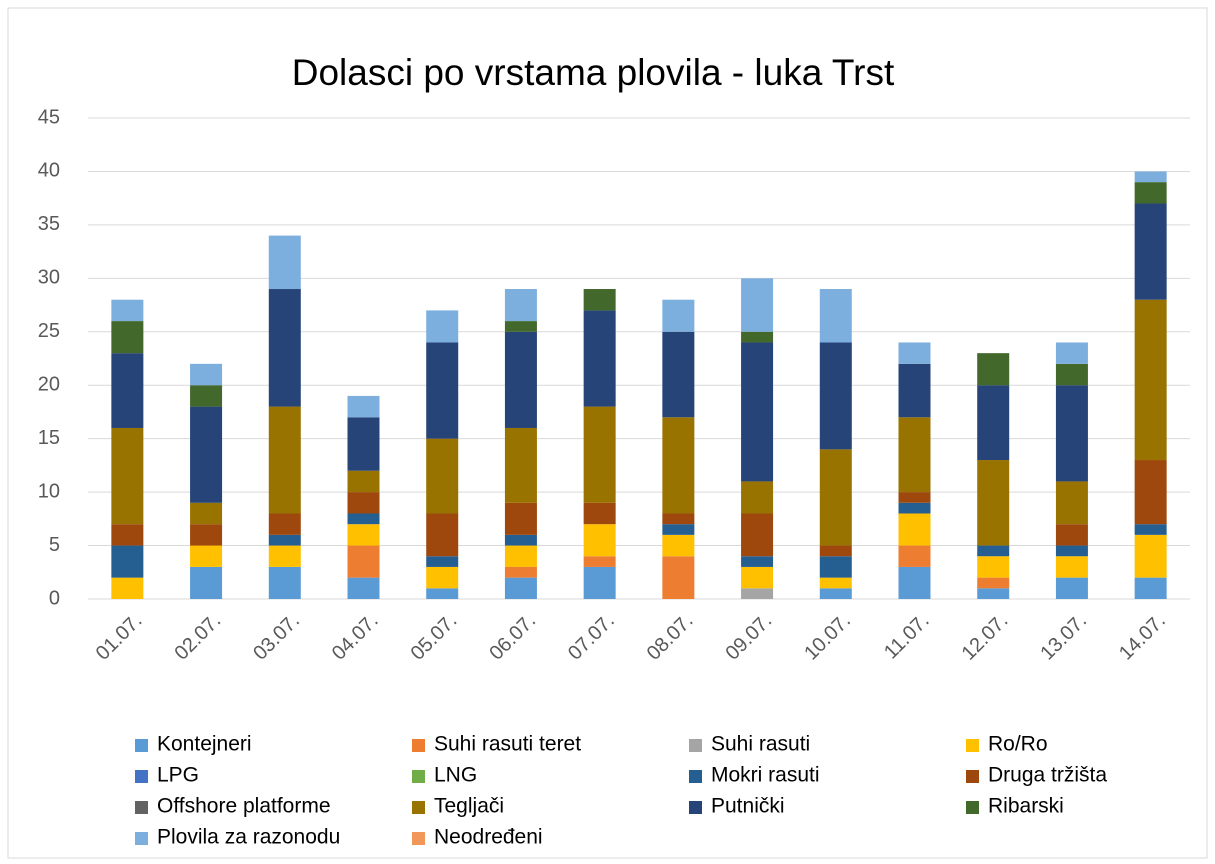 Image resolution: width=1215 pixels, height=864 pixels. I want to click on legend-label: Suhi rasuti teret, so click(507, 744).